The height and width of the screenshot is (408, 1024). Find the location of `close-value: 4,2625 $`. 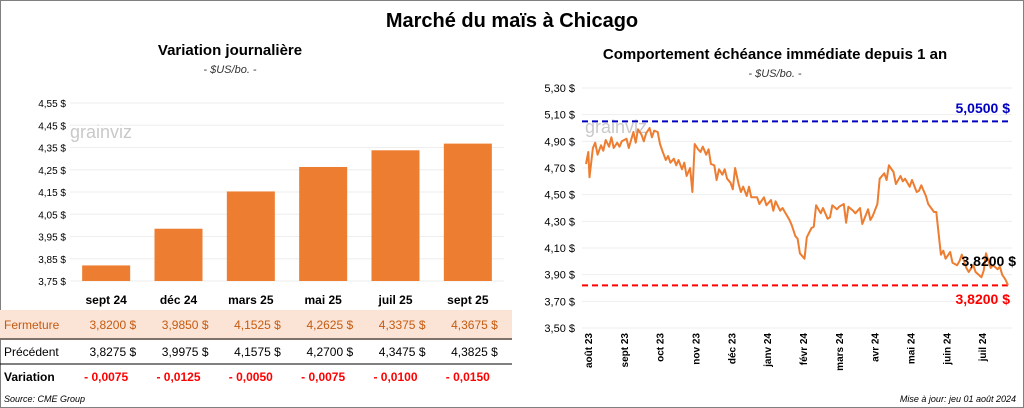

close-value: 4,2625 $ is located at coordinates (329, 325).